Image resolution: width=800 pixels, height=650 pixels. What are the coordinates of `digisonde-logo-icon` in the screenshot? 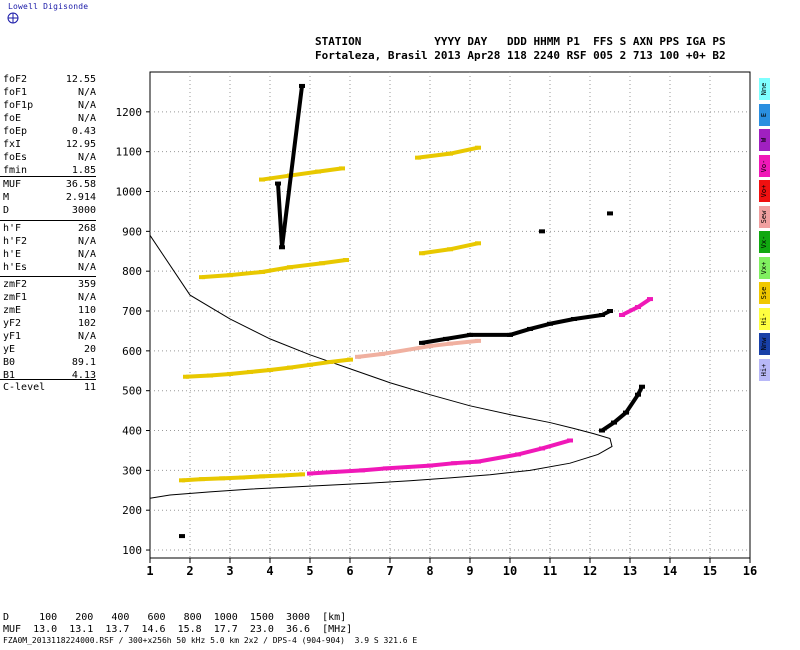 It's located at (13, 18).